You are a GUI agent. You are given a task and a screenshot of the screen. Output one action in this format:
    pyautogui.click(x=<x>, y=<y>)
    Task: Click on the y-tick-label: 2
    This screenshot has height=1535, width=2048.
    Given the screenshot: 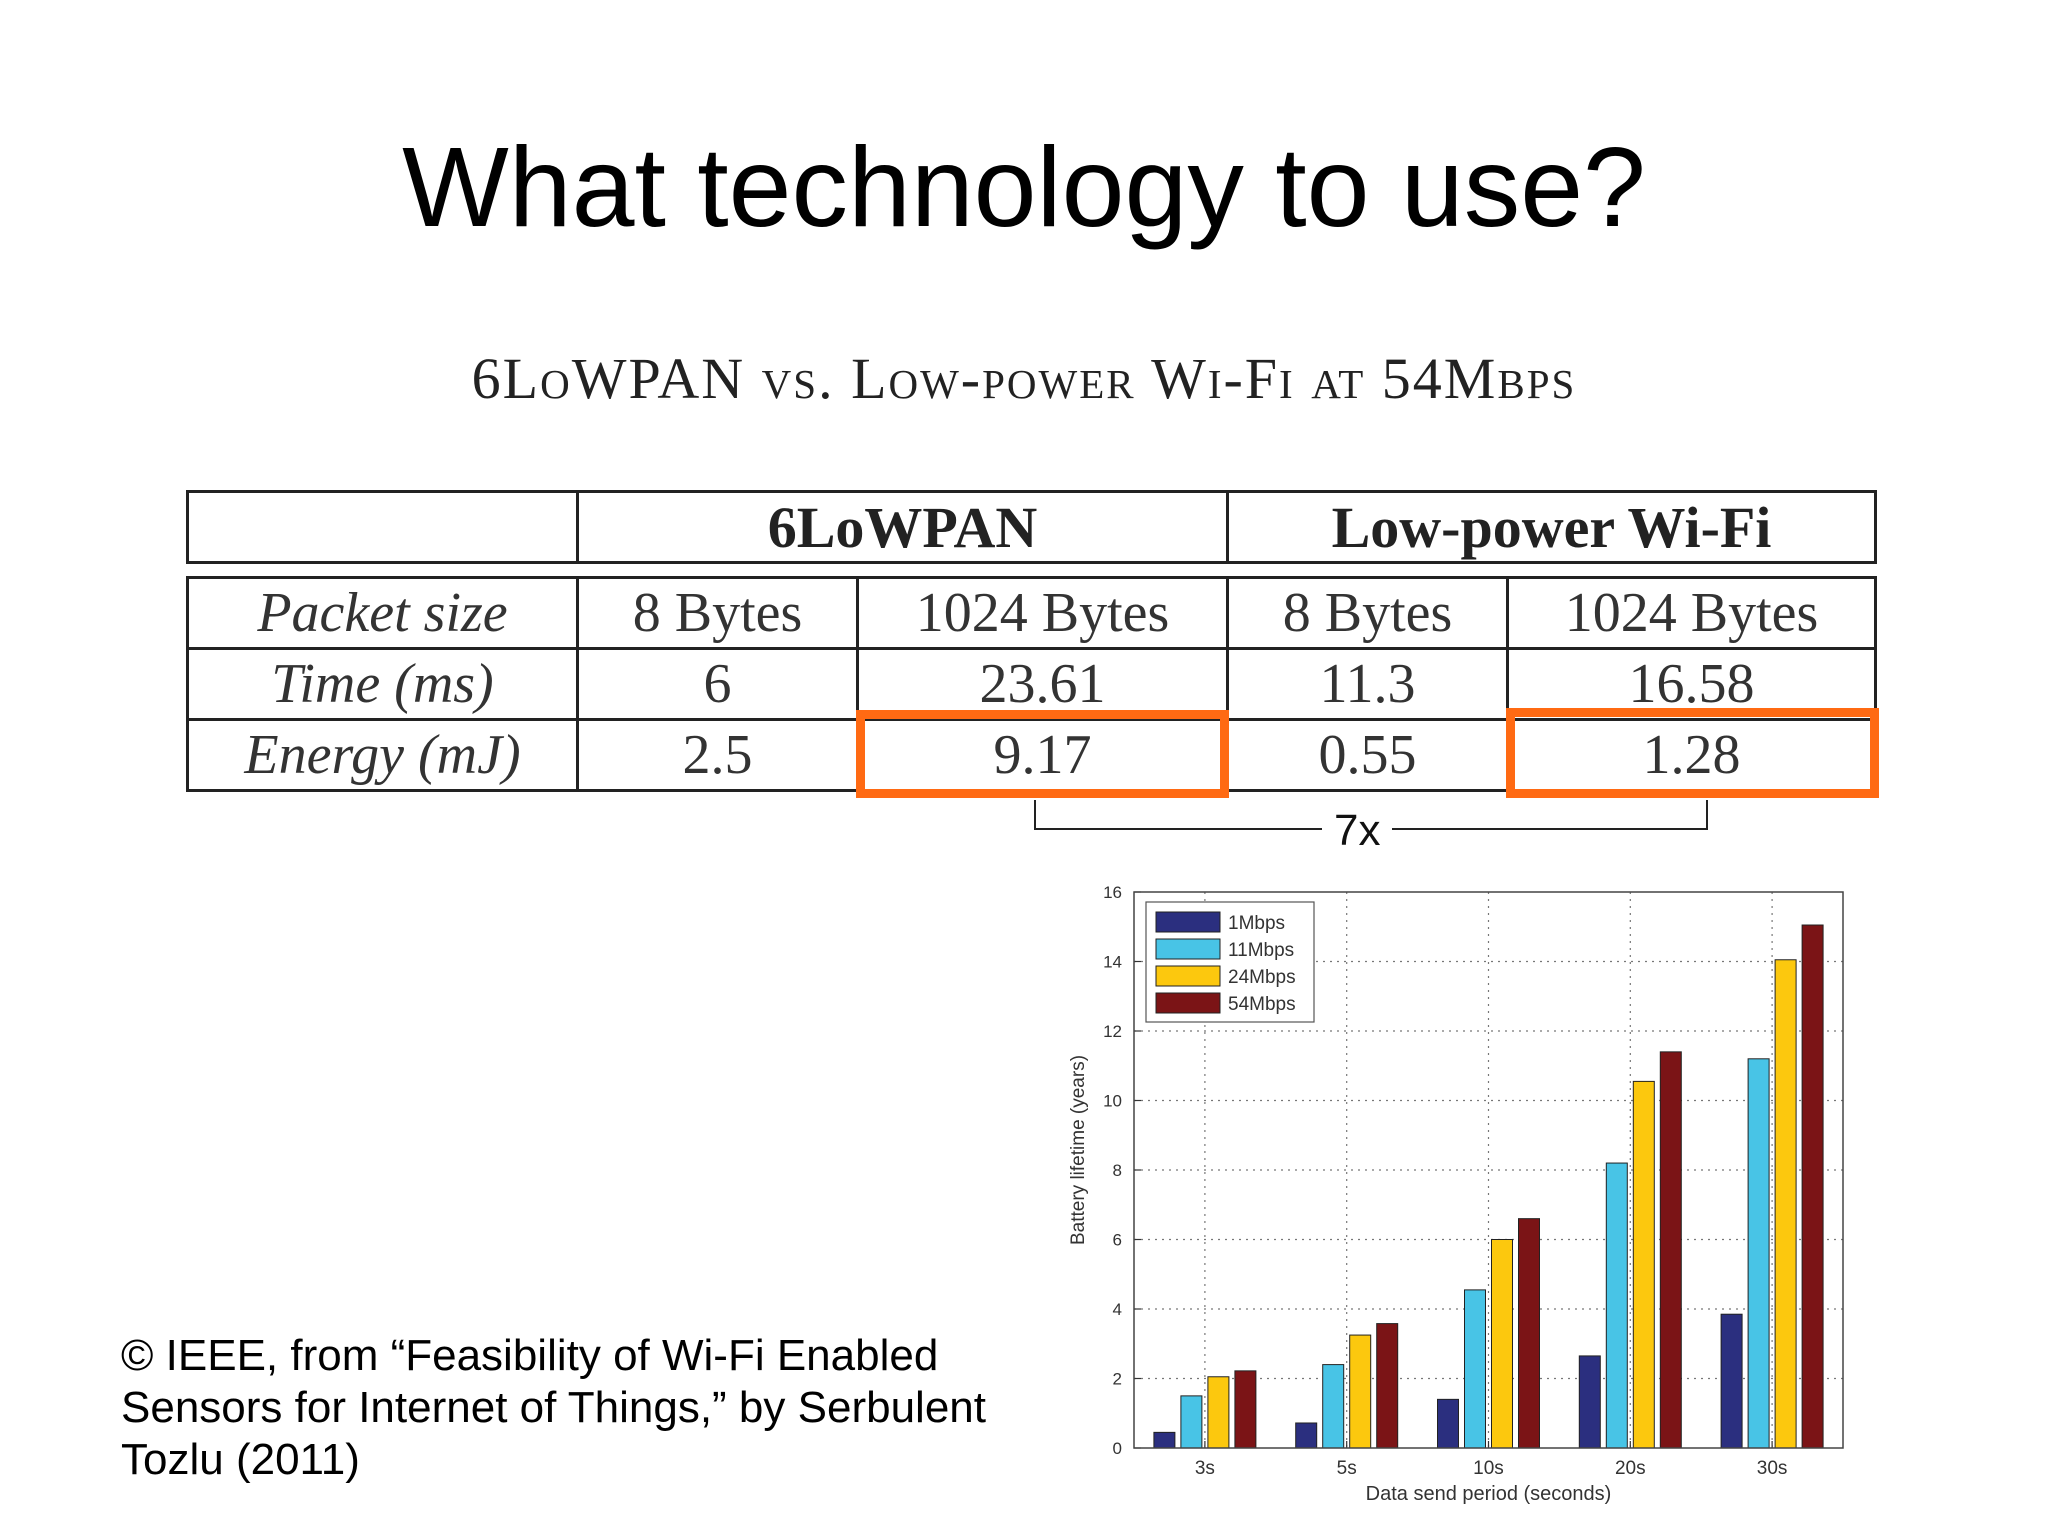 What is the action you would take?
    pyautogui.click(x=1117, y=1379)
    